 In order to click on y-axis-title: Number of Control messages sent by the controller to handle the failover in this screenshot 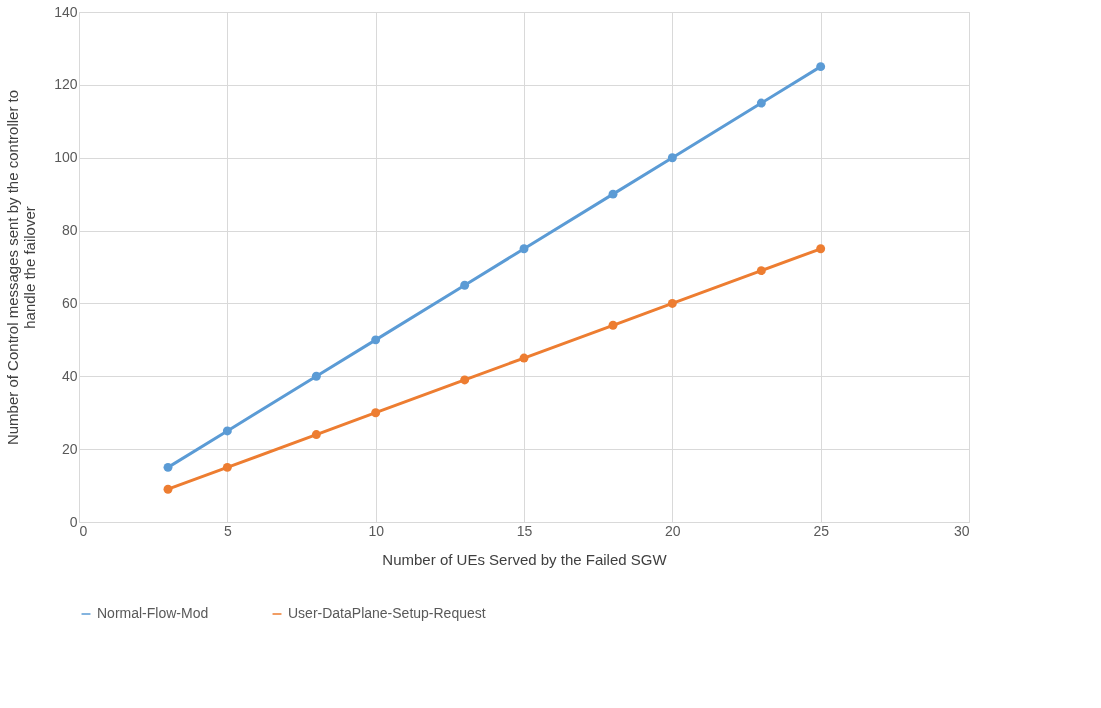, I will do `click(21, 267)`.